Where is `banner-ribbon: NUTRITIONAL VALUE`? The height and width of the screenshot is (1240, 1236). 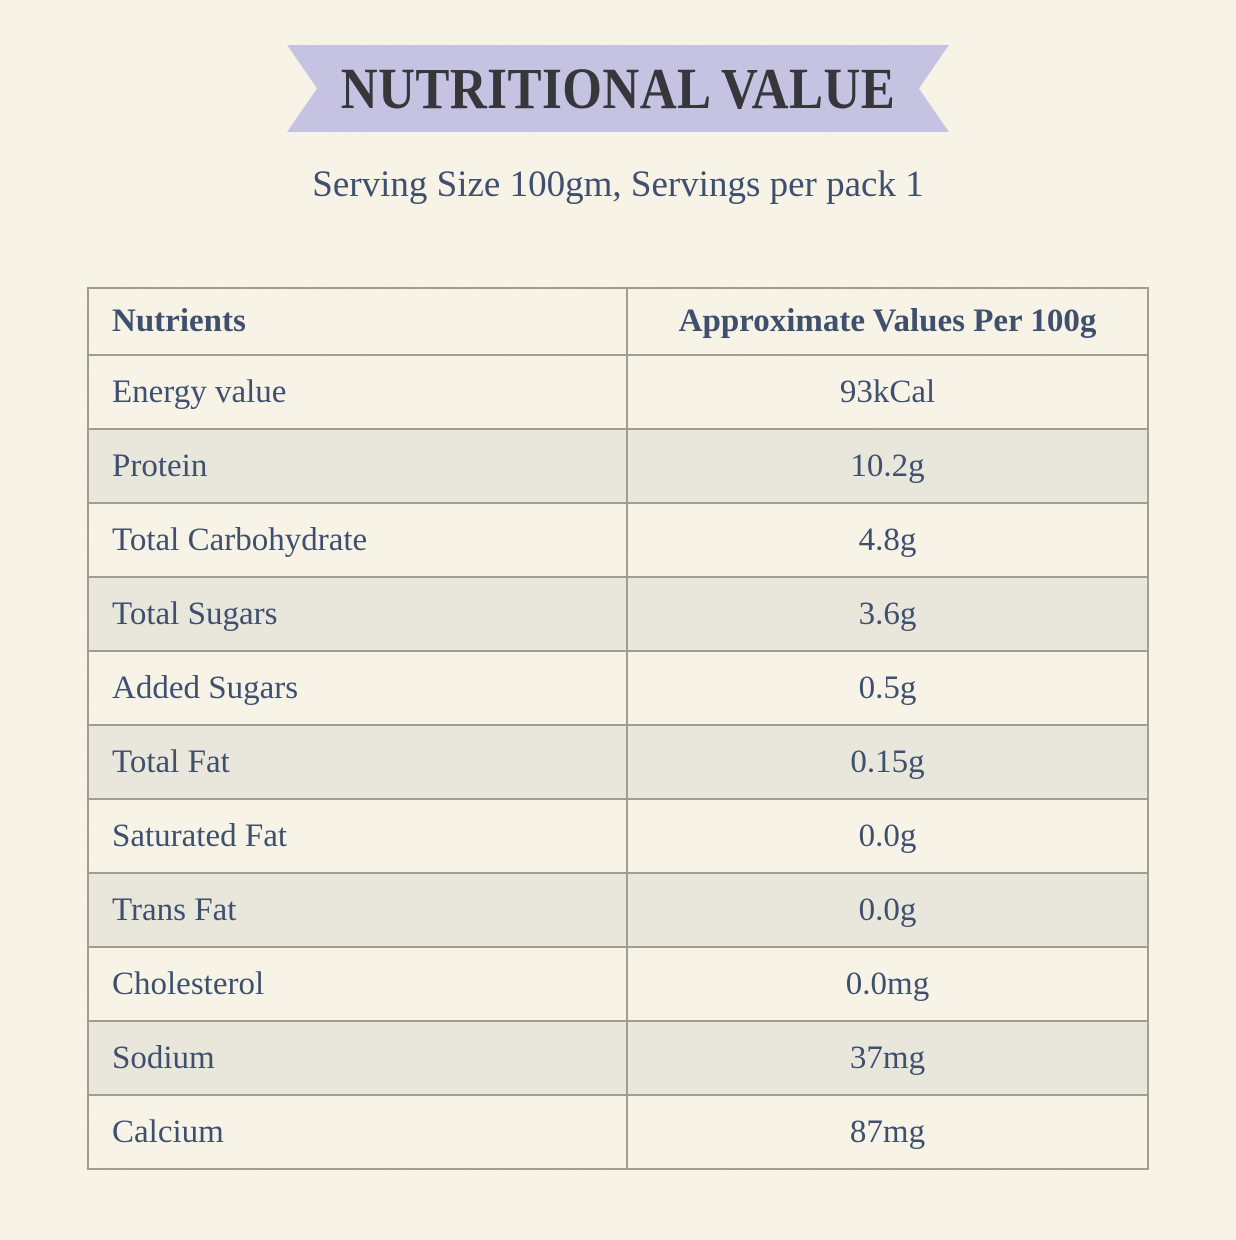 banner-ribbon: NUTRITIONAL VALUE is located at coordinates (618, 88).